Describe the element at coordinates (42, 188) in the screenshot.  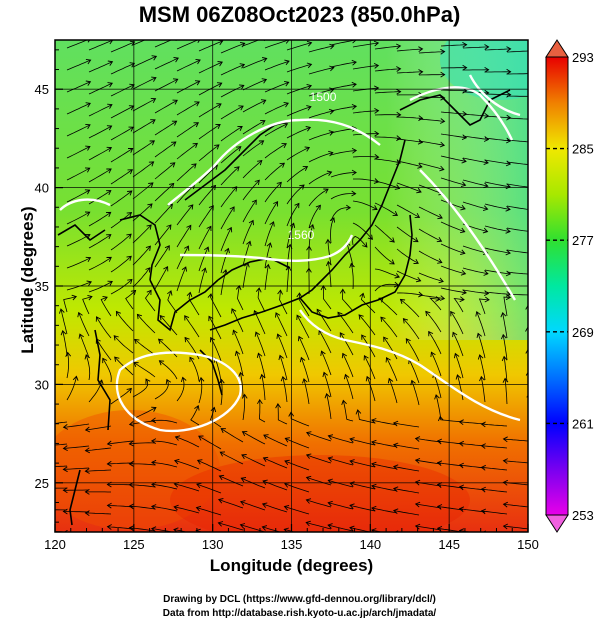
I see `y-tick-label: 40` at that location.